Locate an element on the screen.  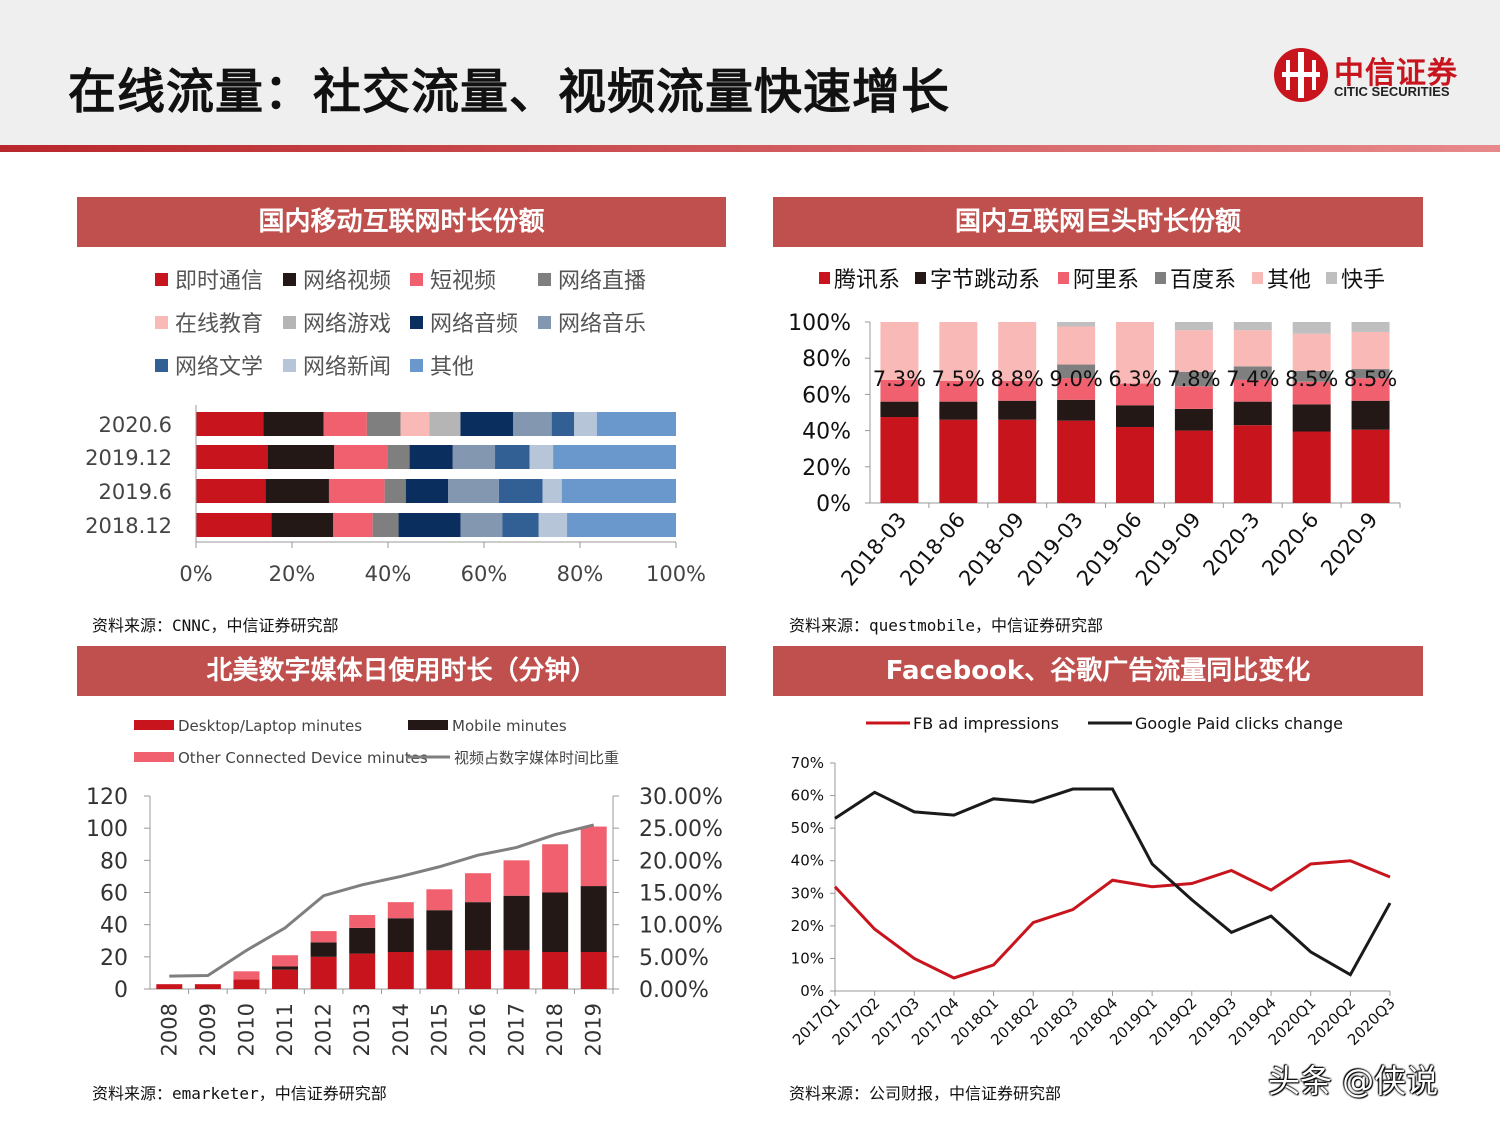
legend-label-s1: 网络视频 is located at coordinates (347, 281).